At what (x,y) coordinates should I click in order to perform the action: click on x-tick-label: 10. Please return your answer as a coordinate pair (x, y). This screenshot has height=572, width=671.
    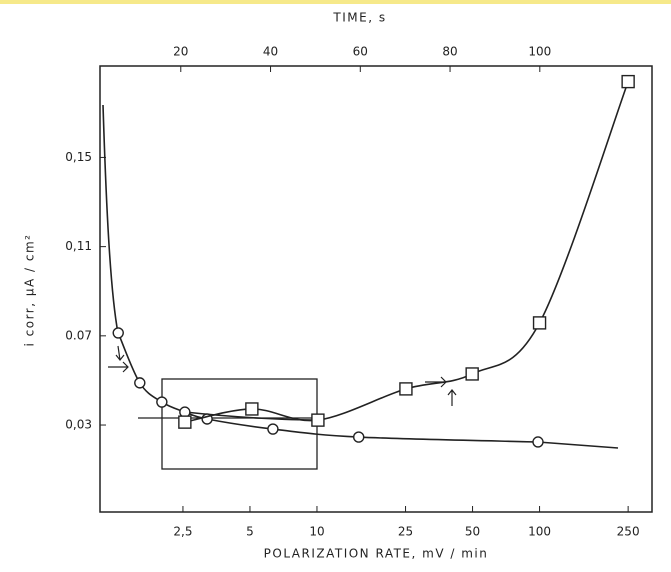
    Looking at the image, I should click on (316, 532).